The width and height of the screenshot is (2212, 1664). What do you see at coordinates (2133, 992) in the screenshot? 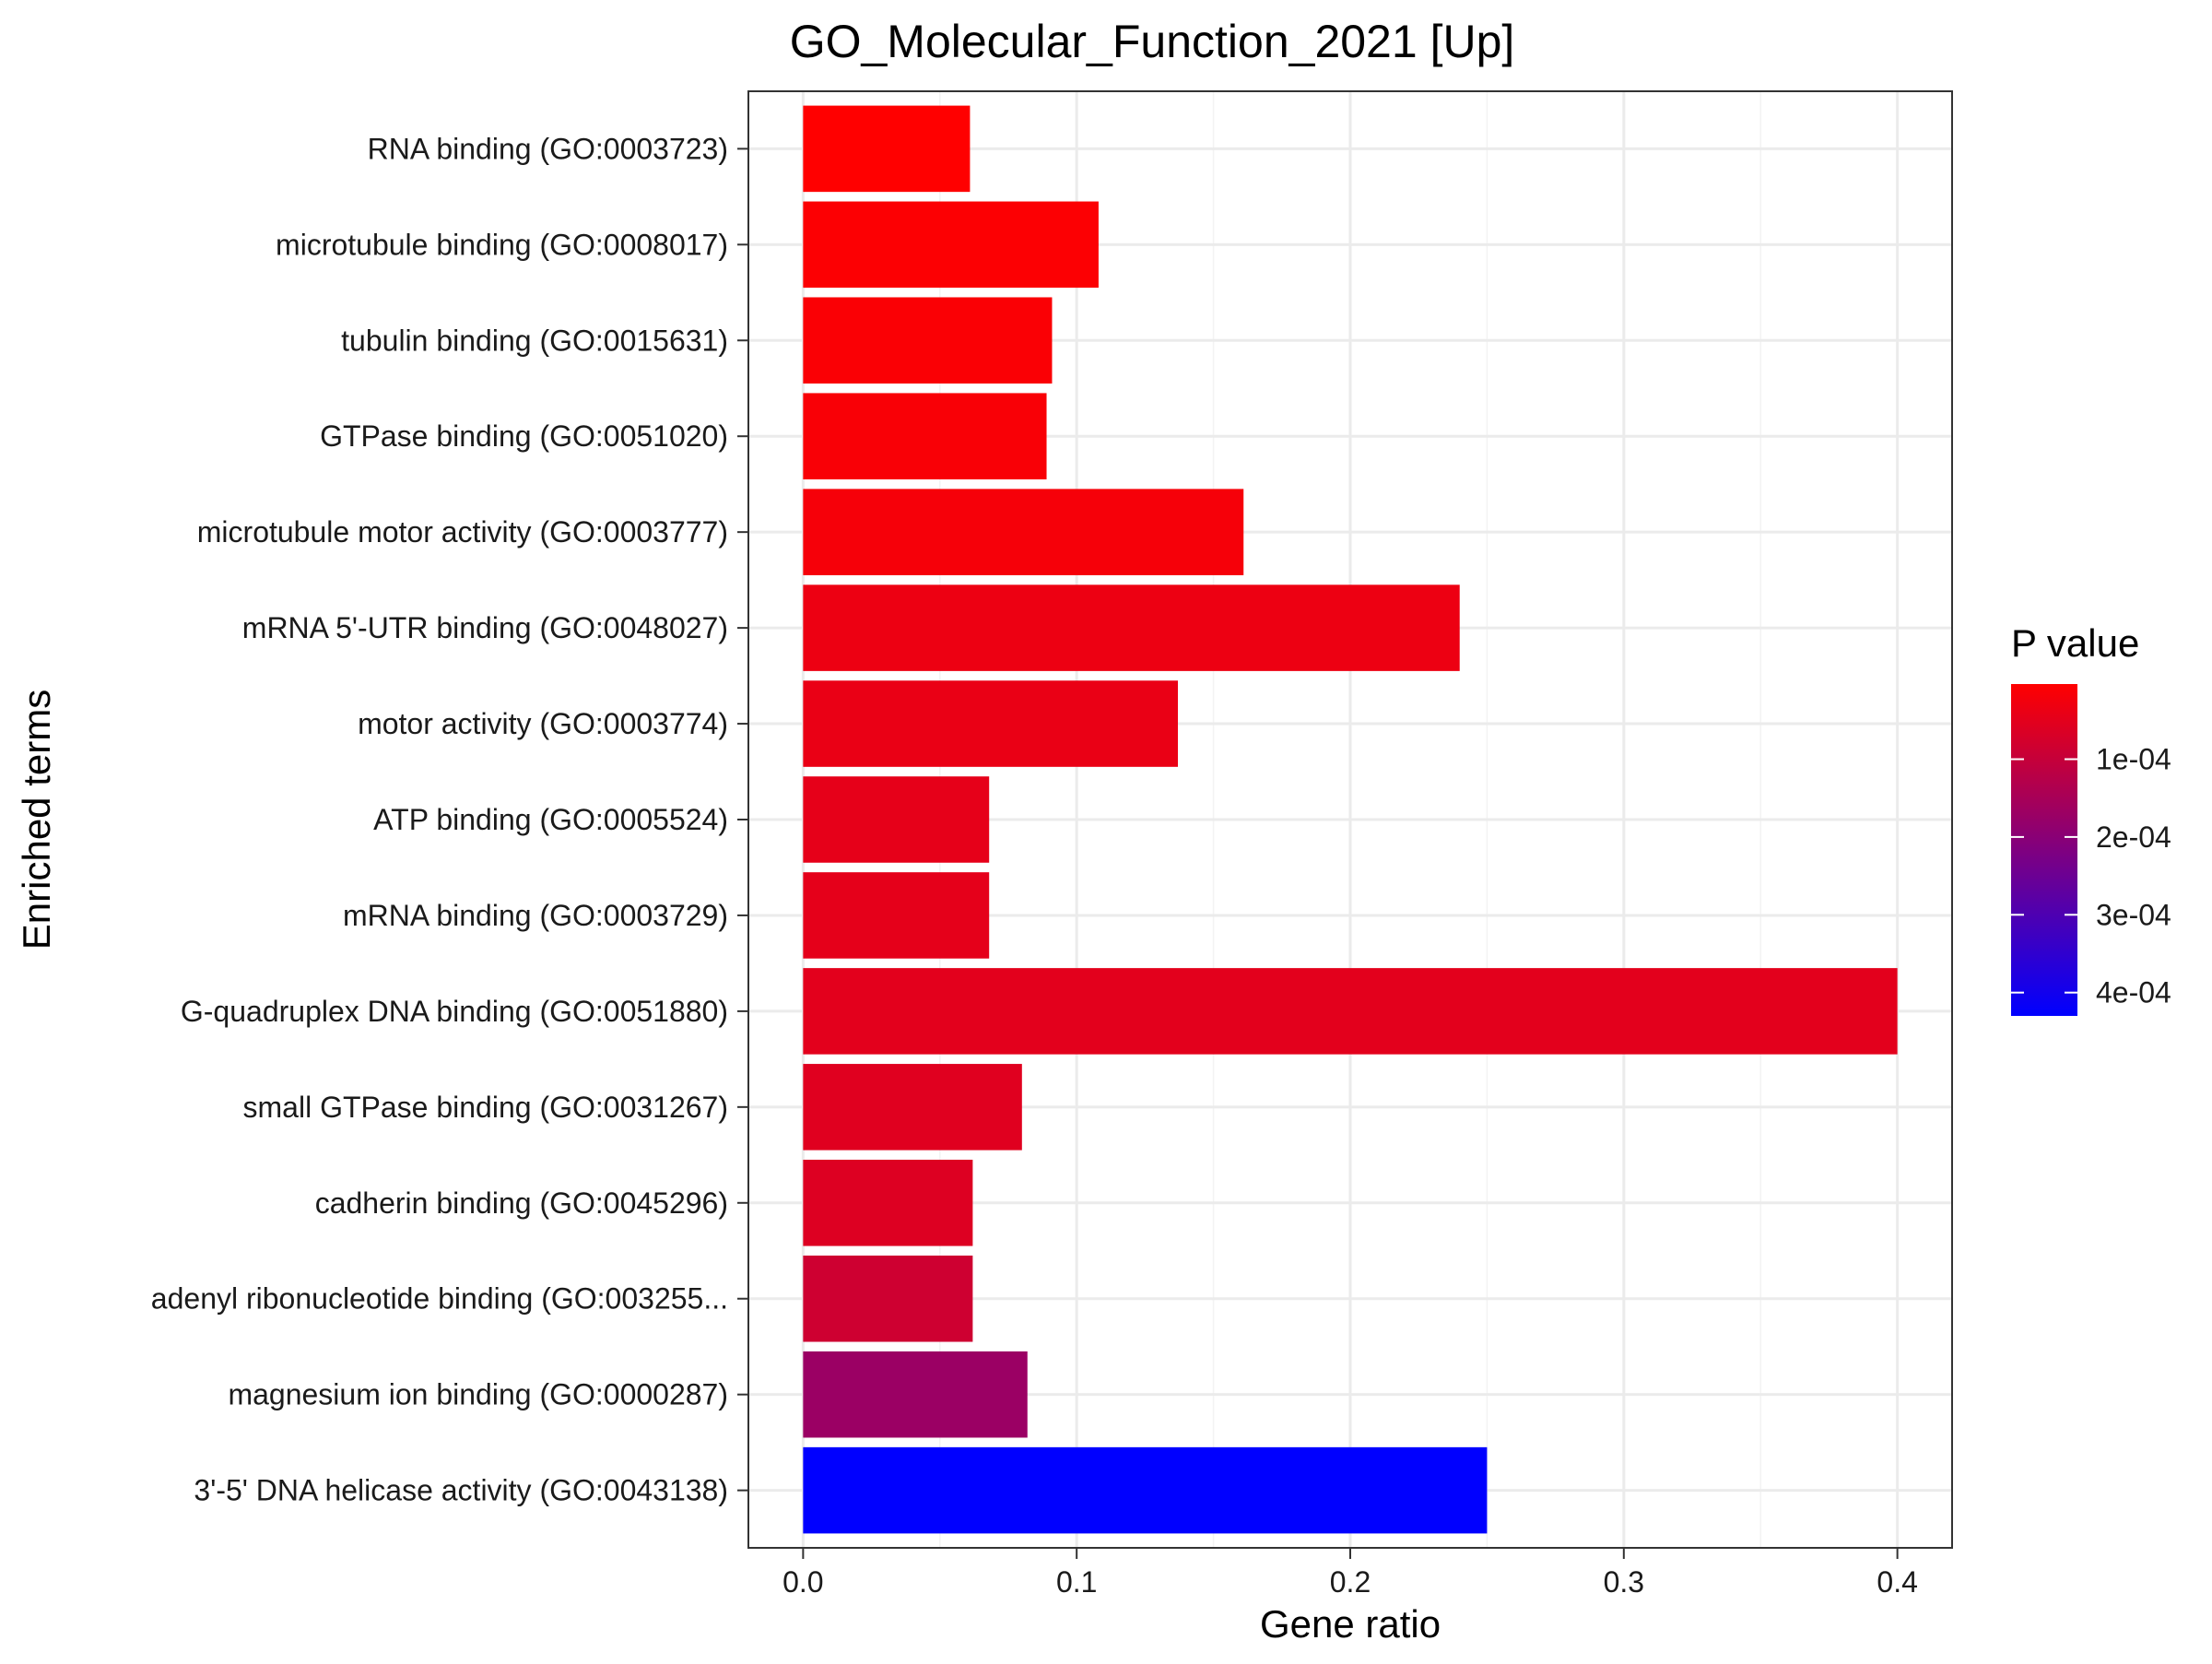
I see `legend-tick-label: 4e-04` at bounding box center [2133, 992].